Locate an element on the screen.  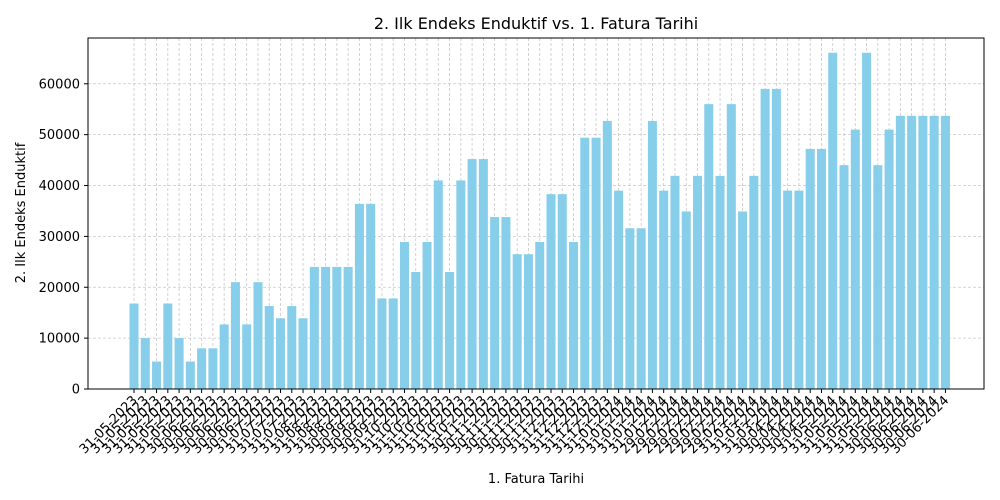
y-tick-label: 10000 is located at coordinates (59, 339).